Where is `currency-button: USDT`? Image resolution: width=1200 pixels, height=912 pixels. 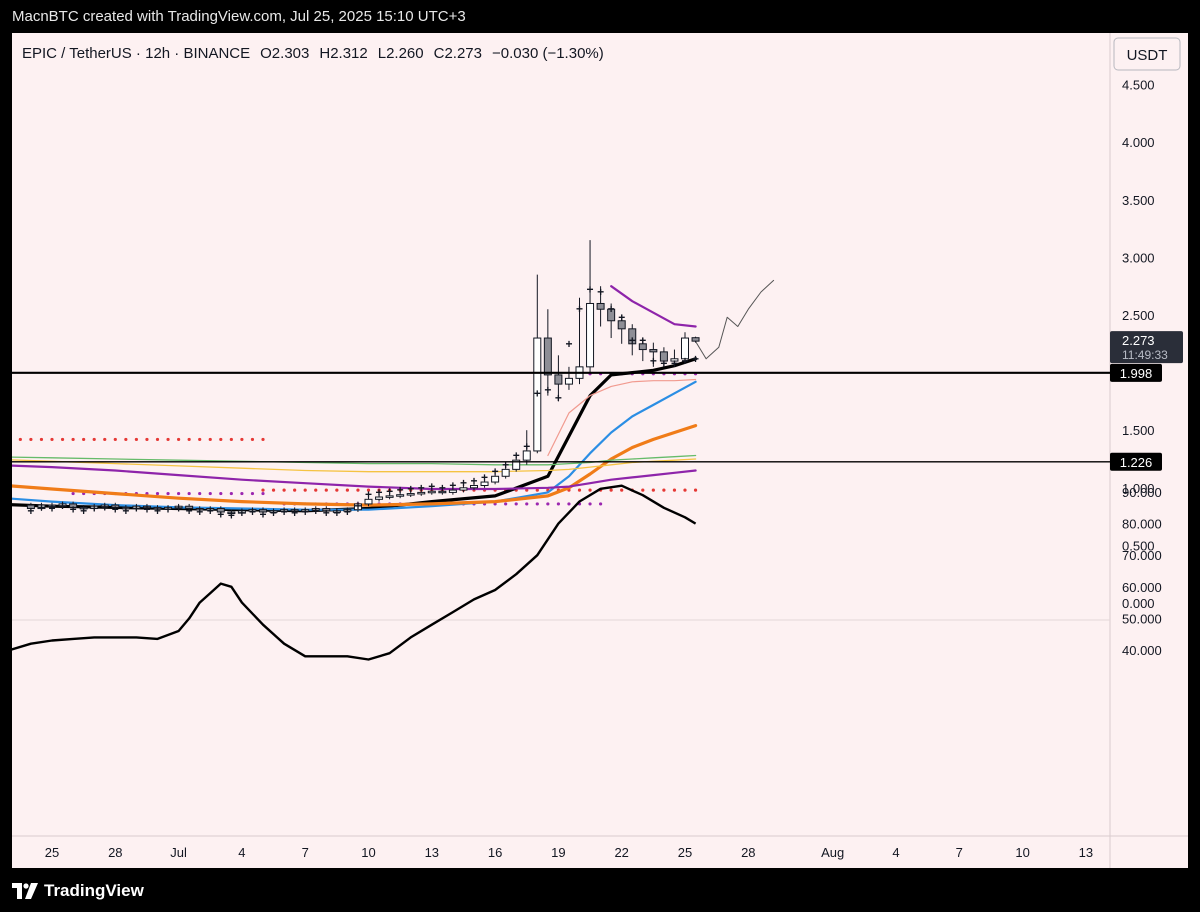
currency-button: USDT is located at coordinates (1147, 54).